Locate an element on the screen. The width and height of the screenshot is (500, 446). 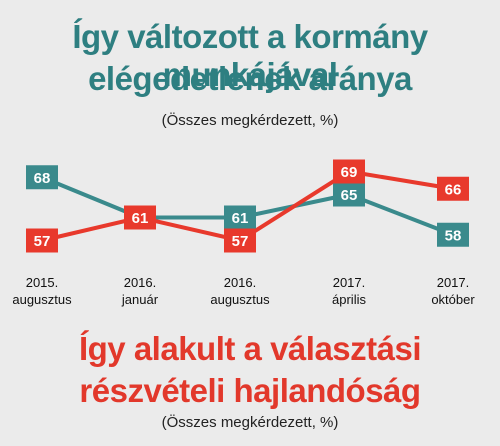
chart-subtitle-teal: (Összes megkérdezett, %) is located at coordinates (250, 120).